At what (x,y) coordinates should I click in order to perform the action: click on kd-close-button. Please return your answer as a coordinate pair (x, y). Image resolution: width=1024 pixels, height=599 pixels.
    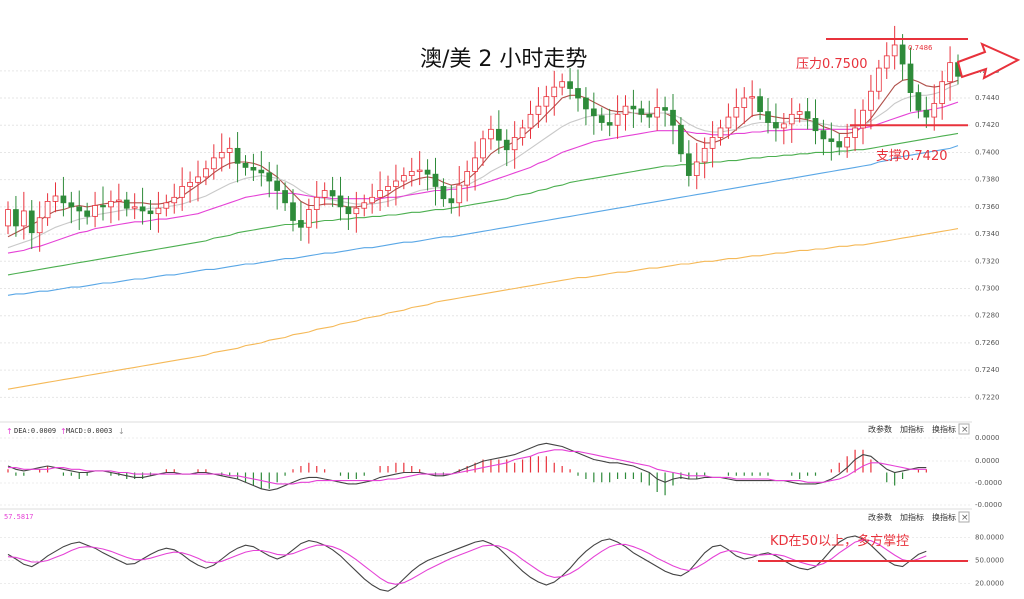
    Looking at the image, I should click on (964, 517).